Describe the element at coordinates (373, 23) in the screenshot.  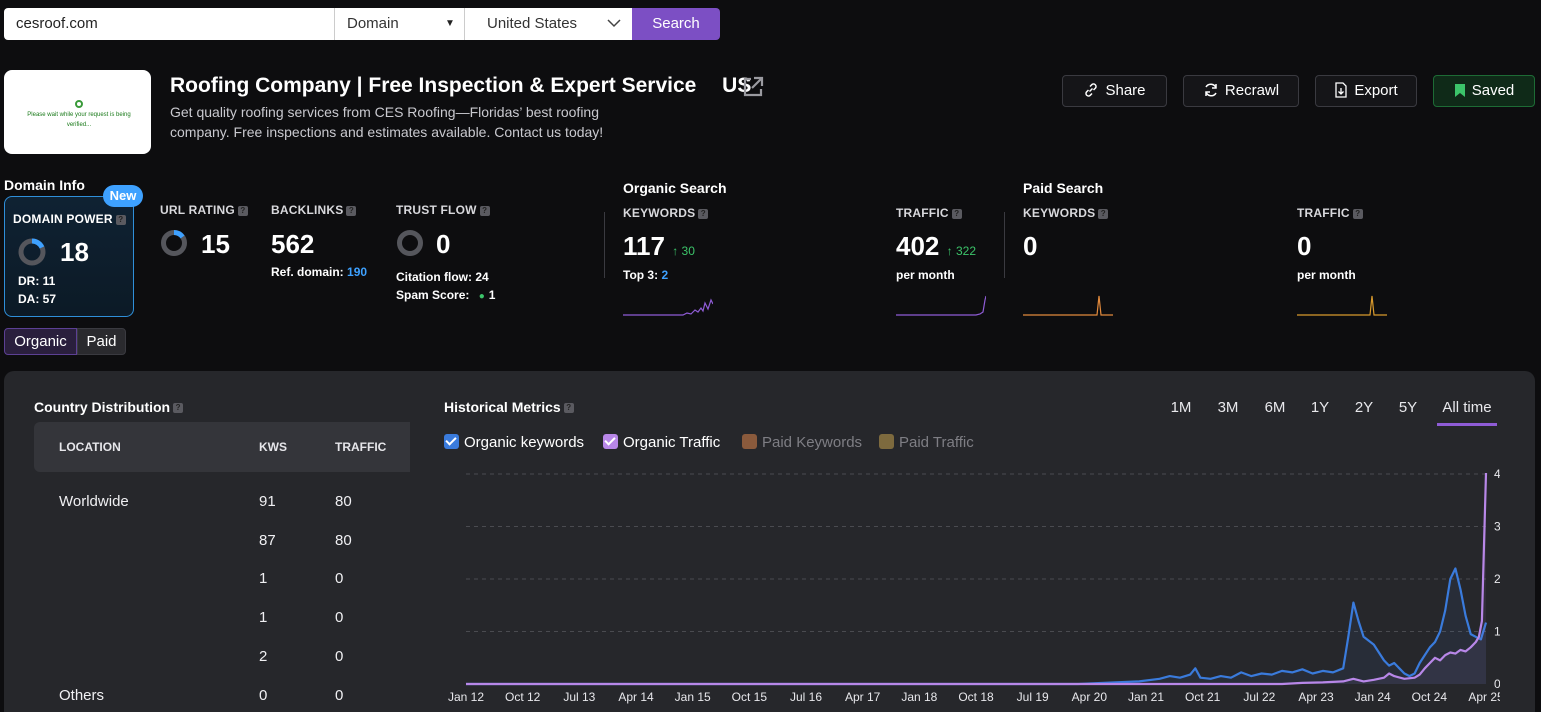
I see `search-mode-label: Domain` at that location.